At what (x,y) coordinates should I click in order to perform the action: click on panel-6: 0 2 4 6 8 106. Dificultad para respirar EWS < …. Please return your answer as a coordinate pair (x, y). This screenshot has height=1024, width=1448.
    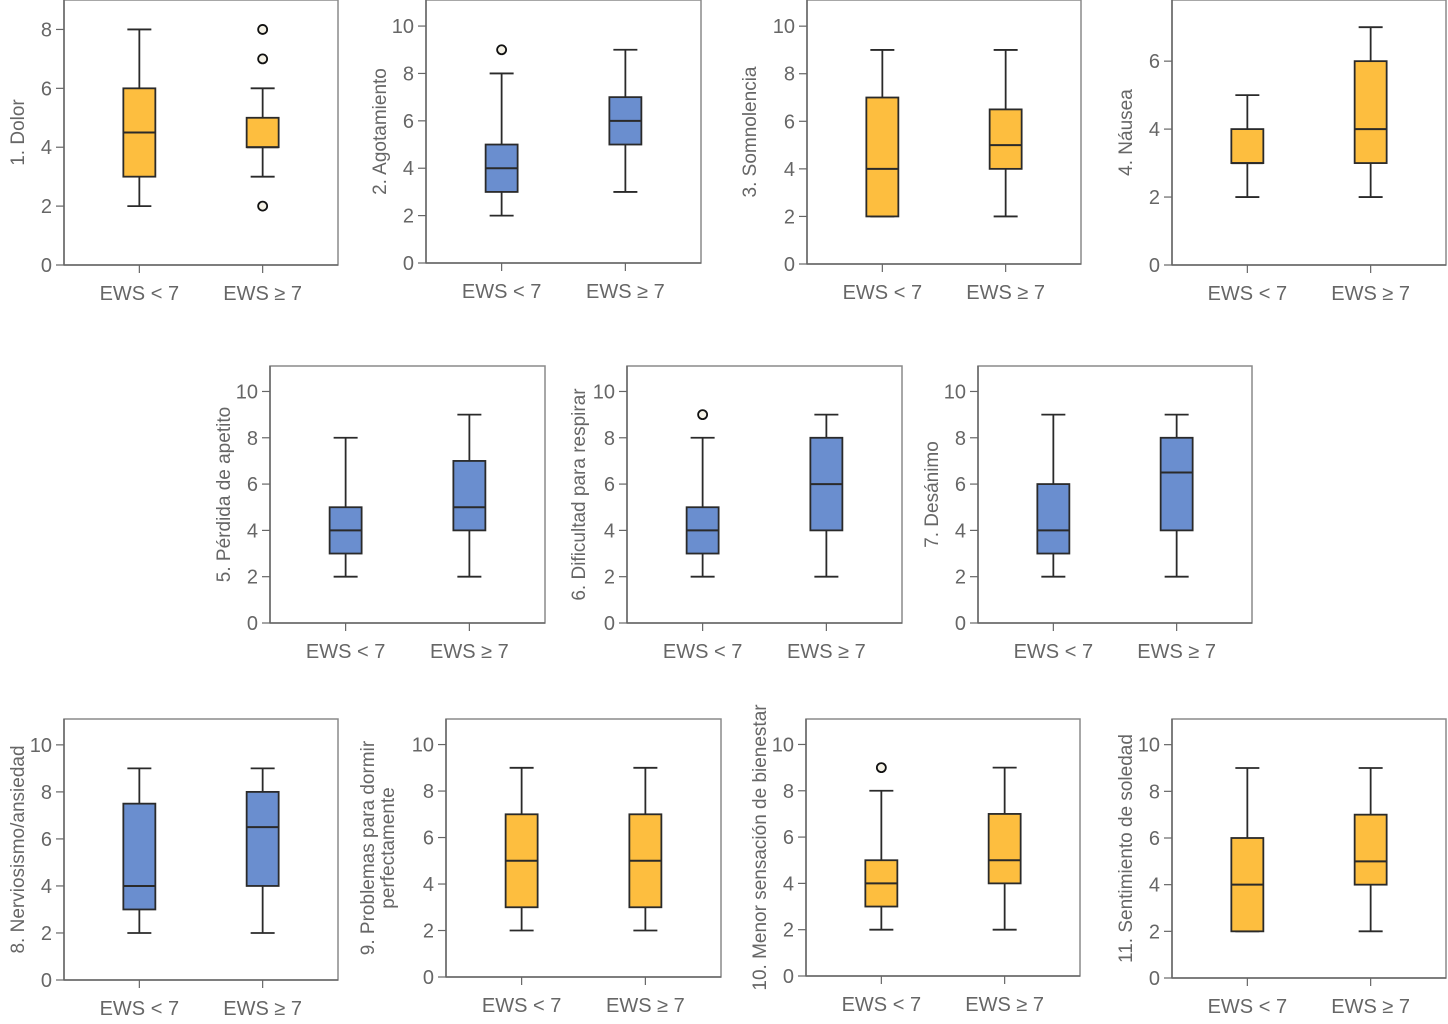
    Looking at the image, I should click on (736, 514).